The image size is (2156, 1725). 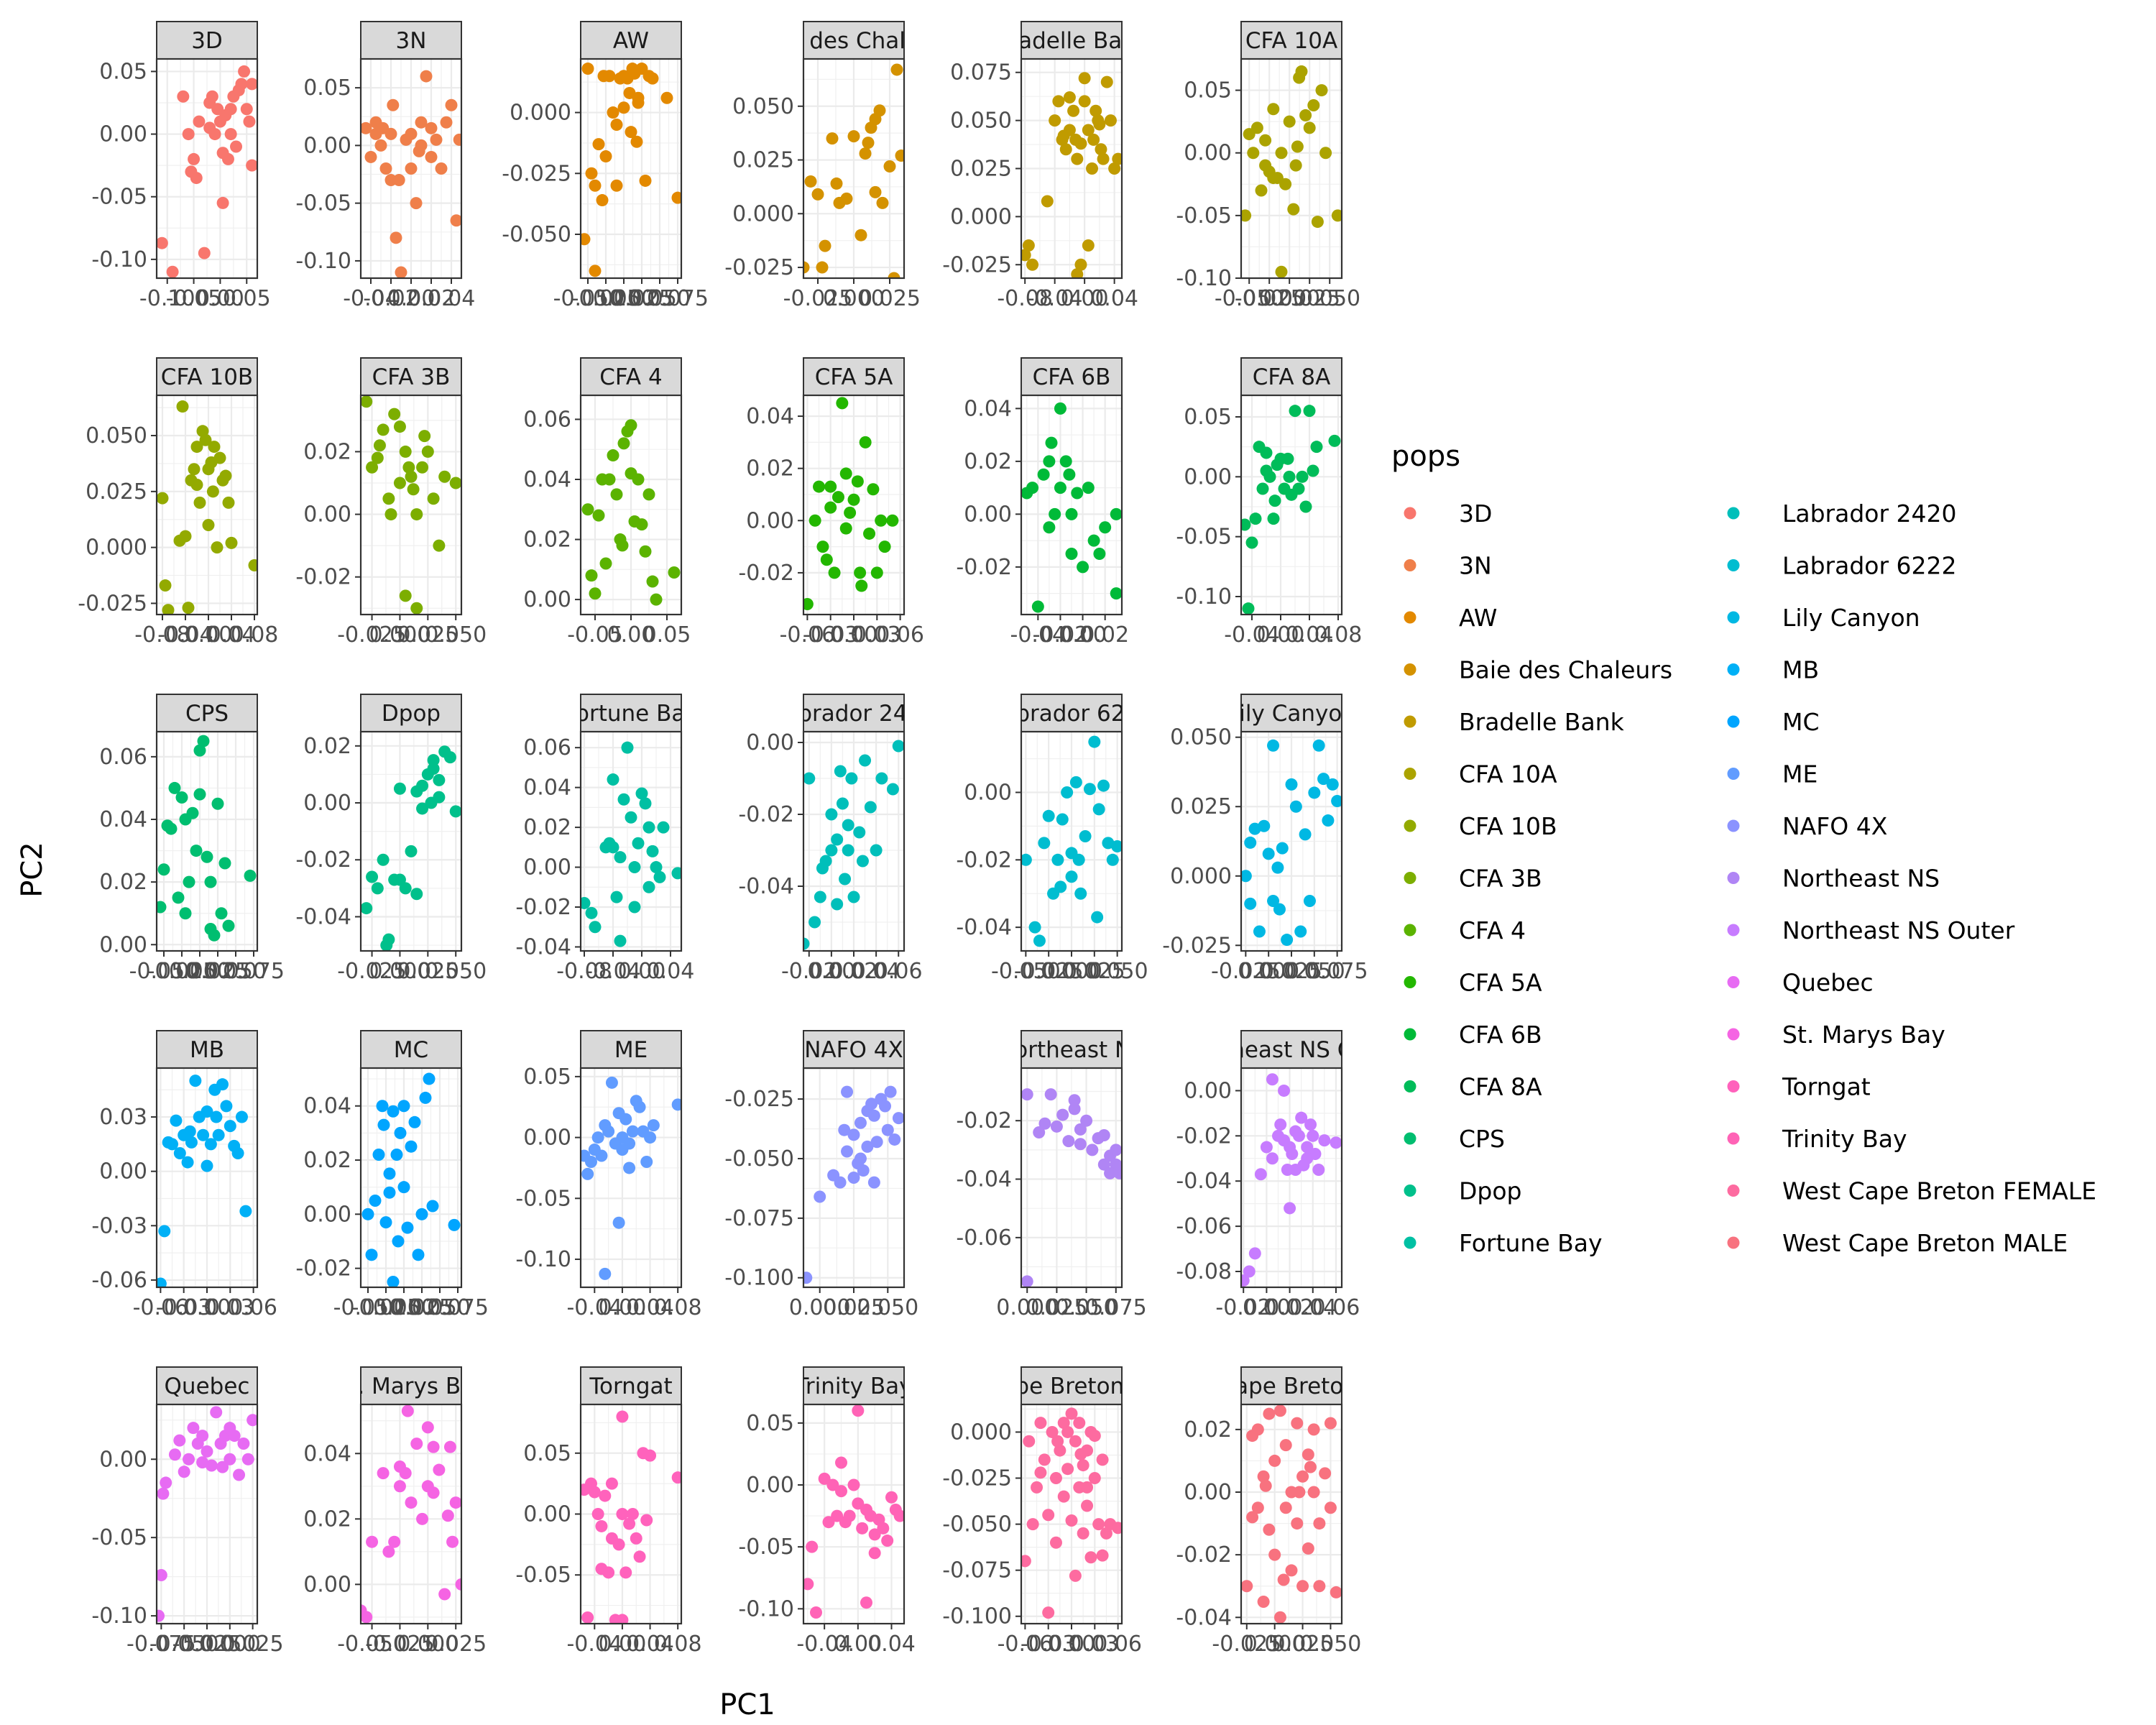 What do you see at coordinates (1410, 878) in the screenshot?
I see `legend-key` at bounding box center [1410, 878].